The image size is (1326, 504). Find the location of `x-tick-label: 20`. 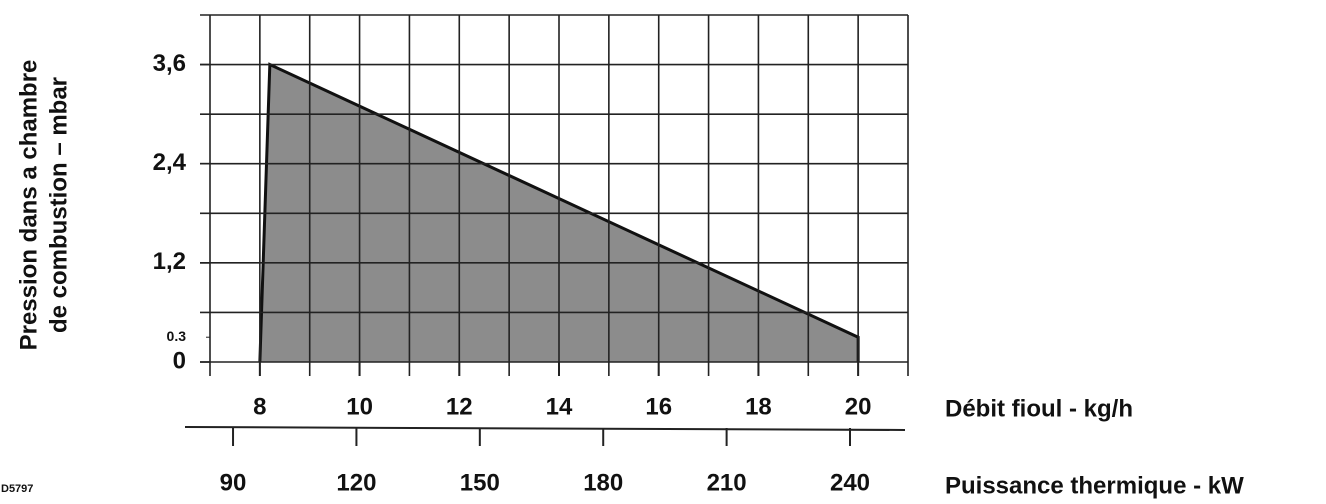

x-tick-label: 20 is located at coordinates (858, 406).